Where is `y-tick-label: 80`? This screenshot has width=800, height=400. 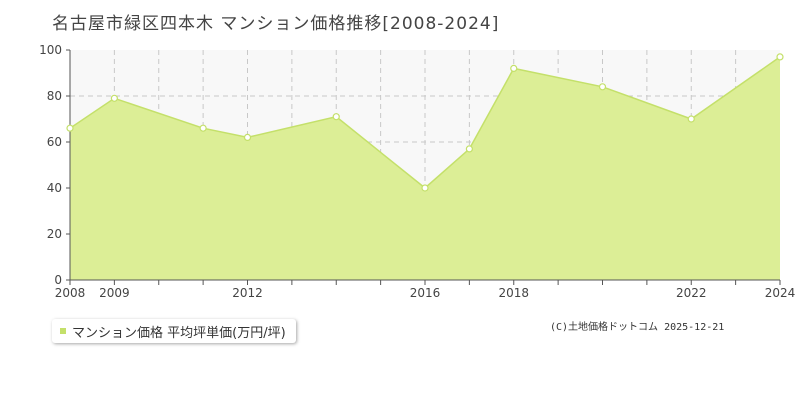
y-tick-label: 80 is located at coordinates (54, 96).